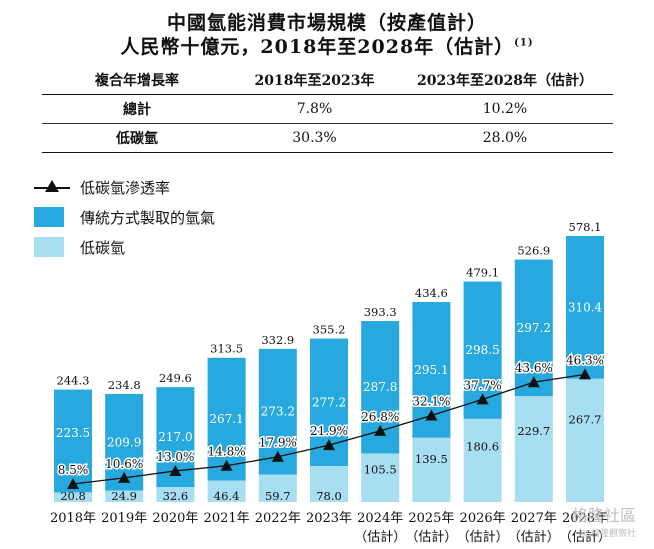  I want to click on total-label: 526.9, so click(533, 251).